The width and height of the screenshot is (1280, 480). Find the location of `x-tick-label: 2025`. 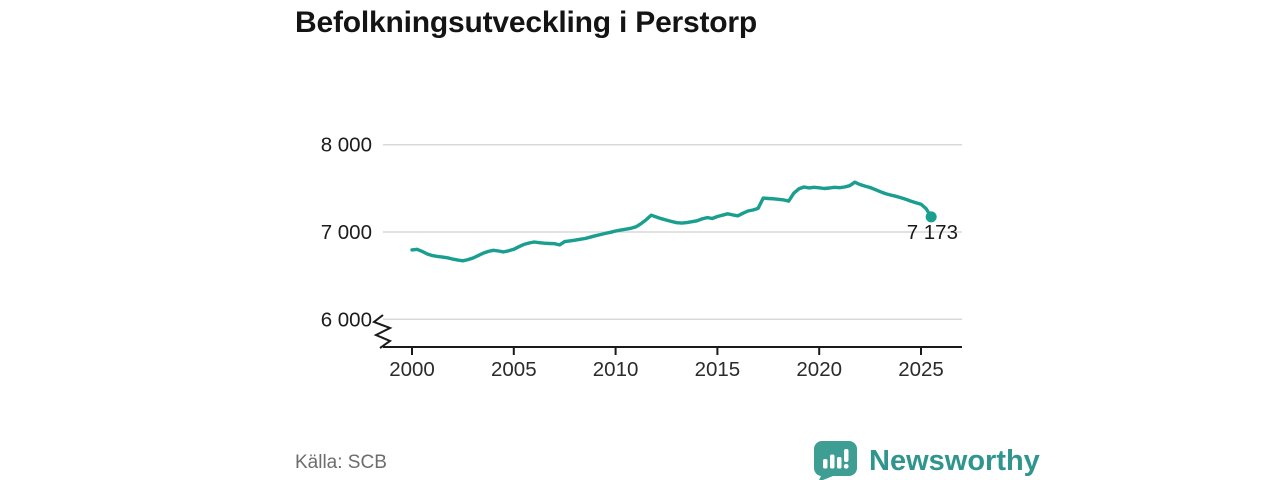

x-tick-label: 2025 is located at coordinates (921, 369).